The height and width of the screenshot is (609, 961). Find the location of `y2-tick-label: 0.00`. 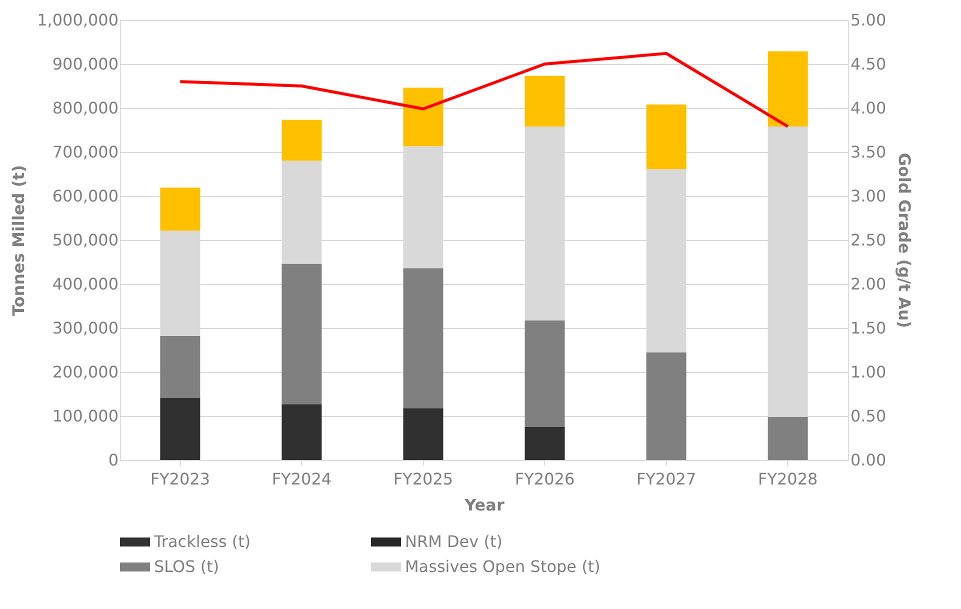

y2-tick-label: 0.00 is located at coordinates (868, 460).